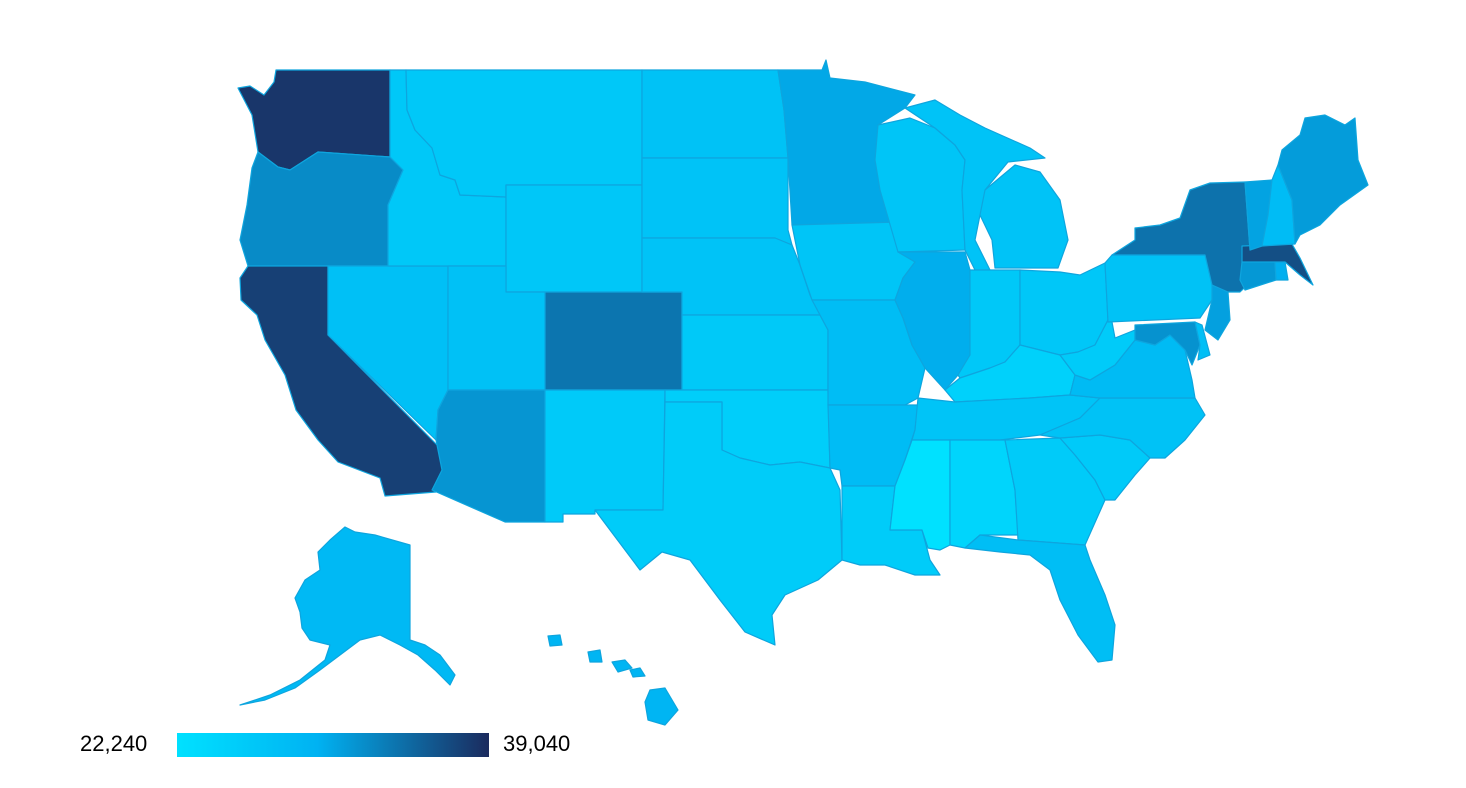 This screenshot has height=788, width=1466. What do you see at coordinates (574, 238) in the screenshot?
I see `state-wyoming` at bounding box center [574, 238].